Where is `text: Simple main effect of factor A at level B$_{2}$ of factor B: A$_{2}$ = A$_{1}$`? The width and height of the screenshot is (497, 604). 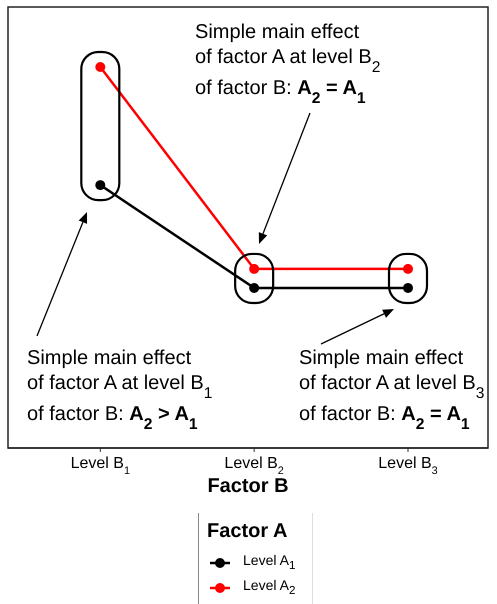
text: Simple main effect of factor A at level B$_{2}$ of factor B: A$_{2}$ = A$_{1}$ is located at coordinates (287, 63).